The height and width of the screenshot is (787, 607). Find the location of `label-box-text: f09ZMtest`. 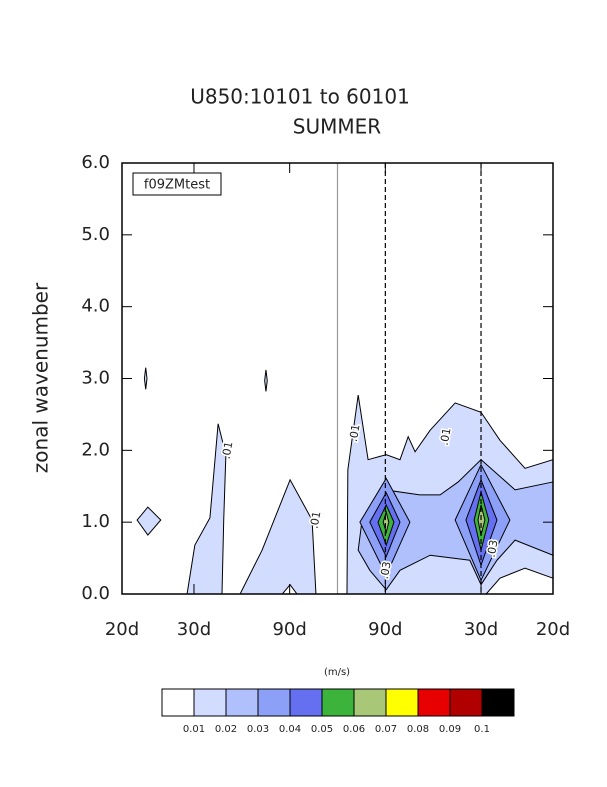

label-box-text: f09ZMtest is located at coordinates (177, 185).